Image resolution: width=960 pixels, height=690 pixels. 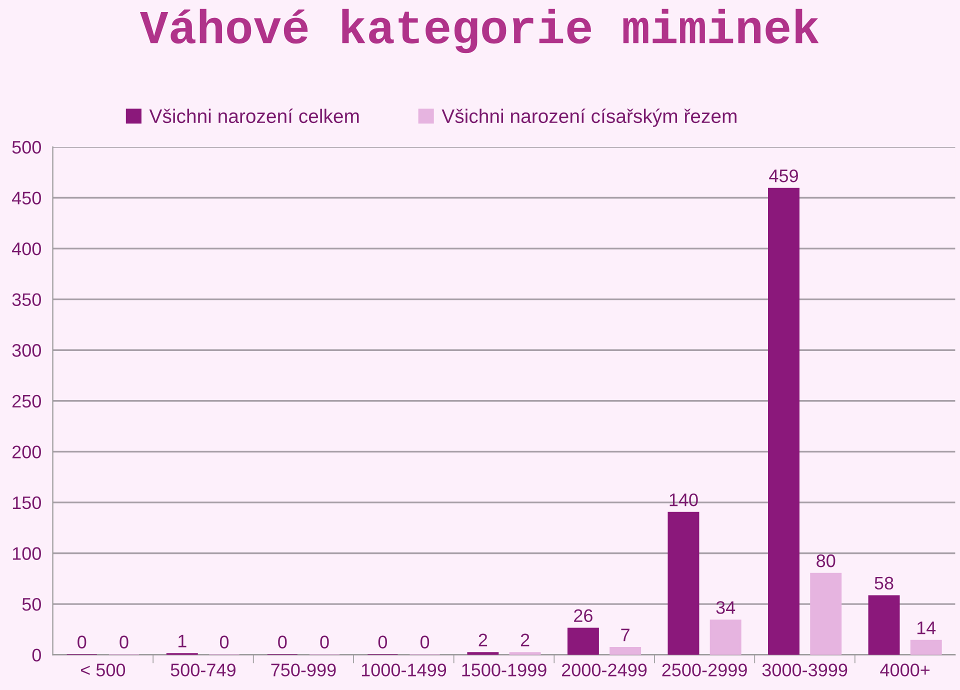 I want to click on x-tick-label: < 500, so click(x=103, y=670).